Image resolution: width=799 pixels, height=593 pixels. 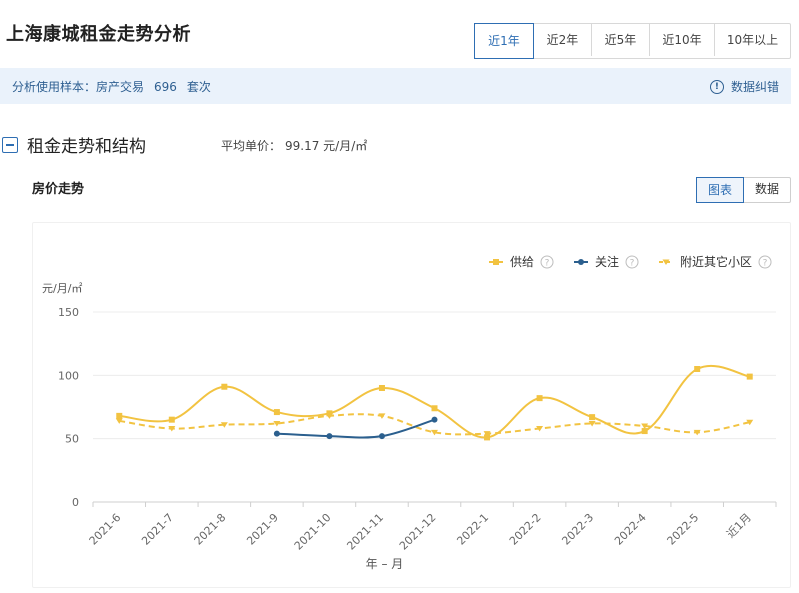 I want to click on section-header: 租金走势和结构, so click(x=74, y=144).